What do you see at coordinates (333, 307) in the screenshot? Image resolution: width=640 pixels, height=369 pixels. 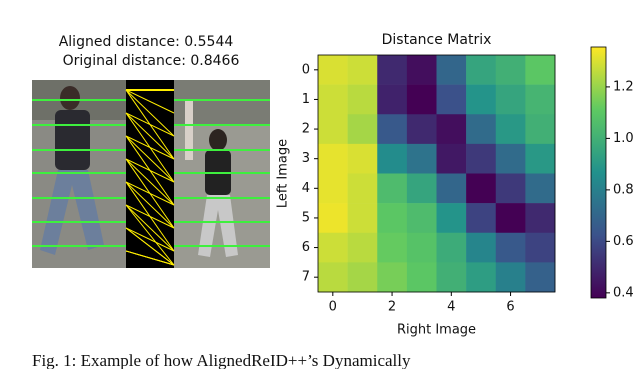 I see `x-tick-label: 0` at bounding box center [333, 307].